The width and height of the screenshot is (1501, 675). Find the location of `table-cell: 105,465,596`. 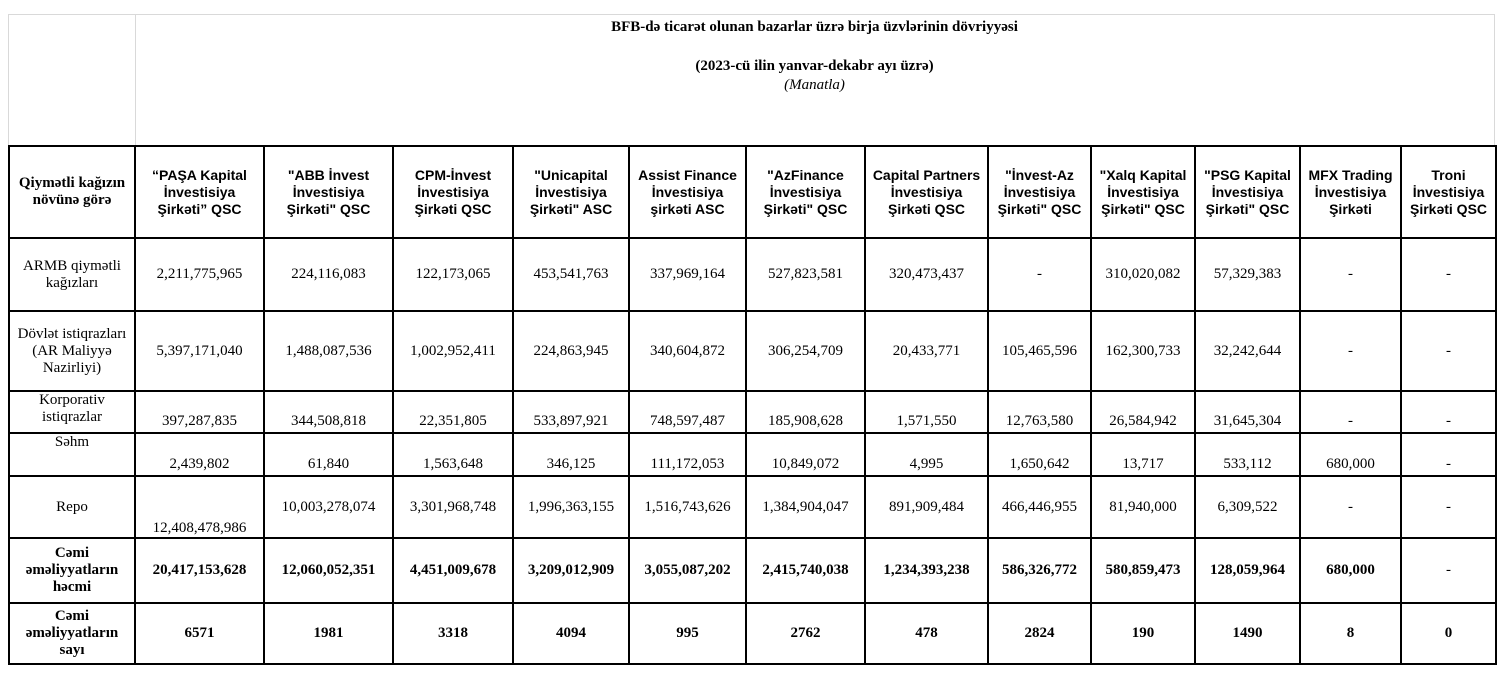

table-cell: 105,465,596 is located at coordinates (1039, 351).